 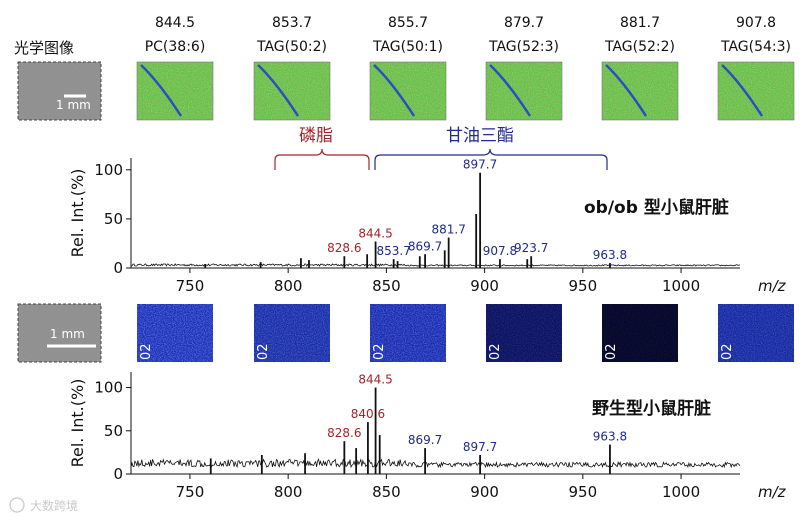 I want to click on phospholipid-label: 磷脂, so click(x=316, y=136).